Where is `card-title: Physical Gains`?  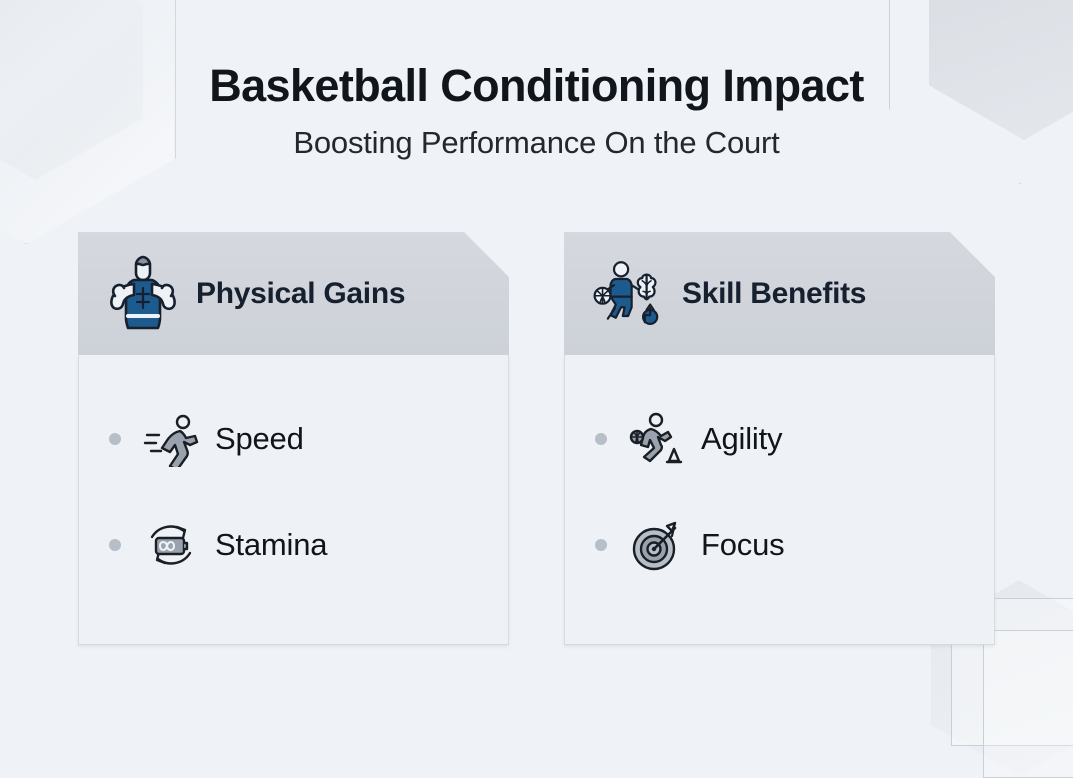 card-title: Physical Gains is located at coordinates (301, 293).